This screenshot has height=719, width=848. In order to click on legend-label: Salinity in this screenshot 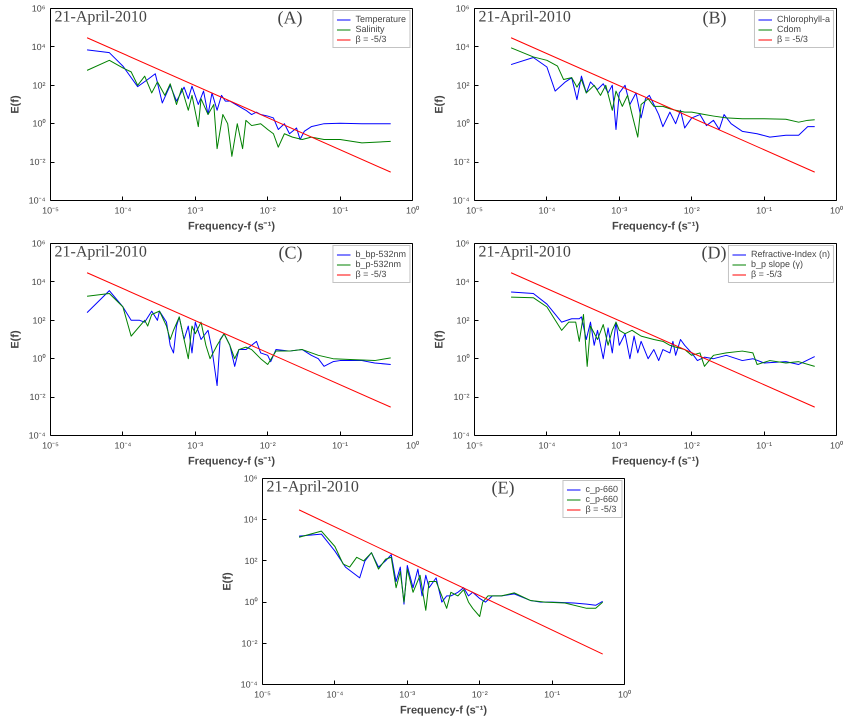, I will do `click(369, 29)`.